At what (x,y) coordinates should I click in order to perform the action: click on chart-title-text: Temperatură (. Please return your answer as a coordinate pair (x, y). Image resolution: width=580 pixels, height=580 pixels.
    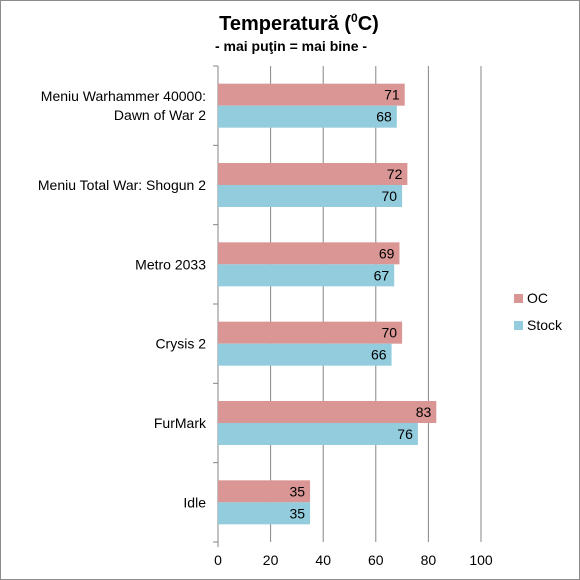
    Looking at the image, I should click on (285, 24).